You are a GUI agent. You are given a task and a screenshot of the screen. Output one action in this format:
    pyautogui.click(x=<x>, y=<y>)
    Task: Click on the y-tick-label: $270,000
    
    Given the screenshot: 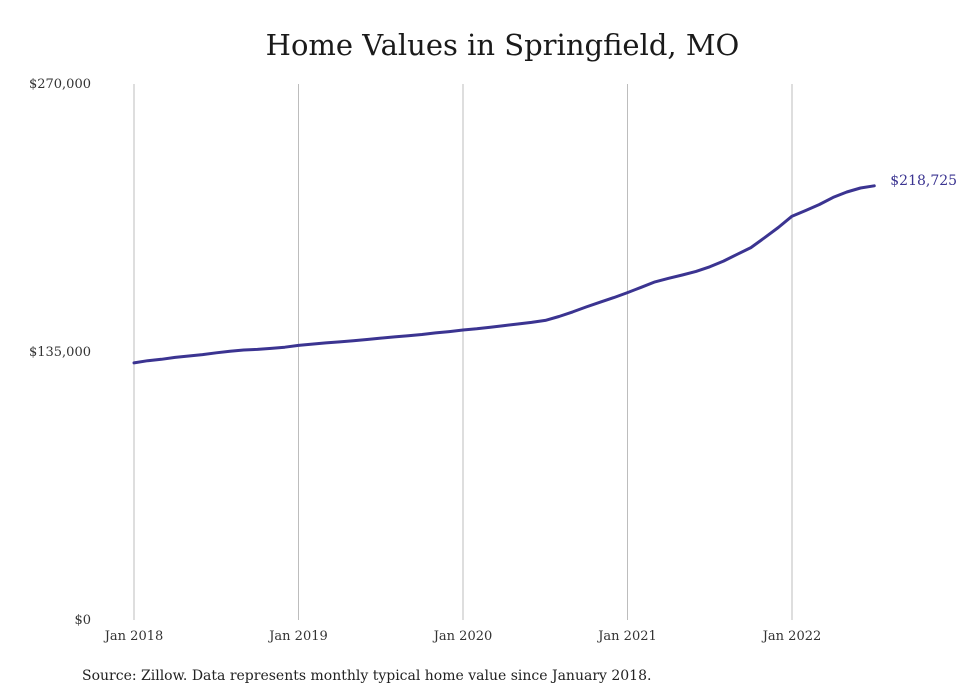 What is the action you would take?
    pyautogui.click(x=60, y=84)
    